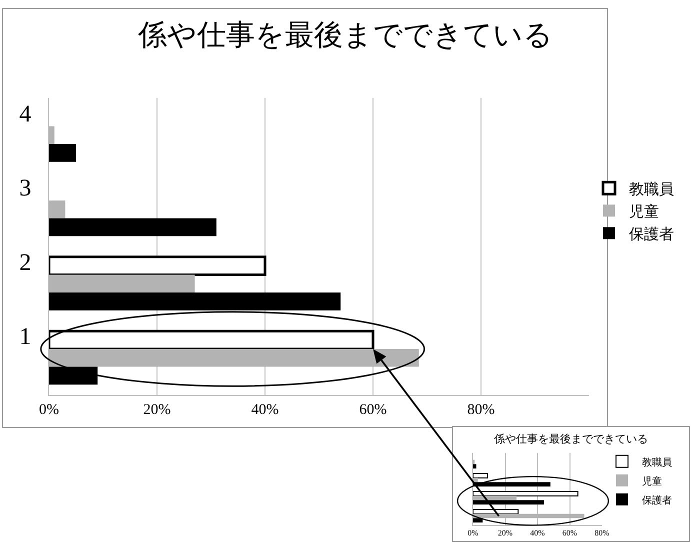  What do you see at coordinates (25, 337) in the screenshot?
I see `y-tick-label: 1` at bounding box center [25, 337].